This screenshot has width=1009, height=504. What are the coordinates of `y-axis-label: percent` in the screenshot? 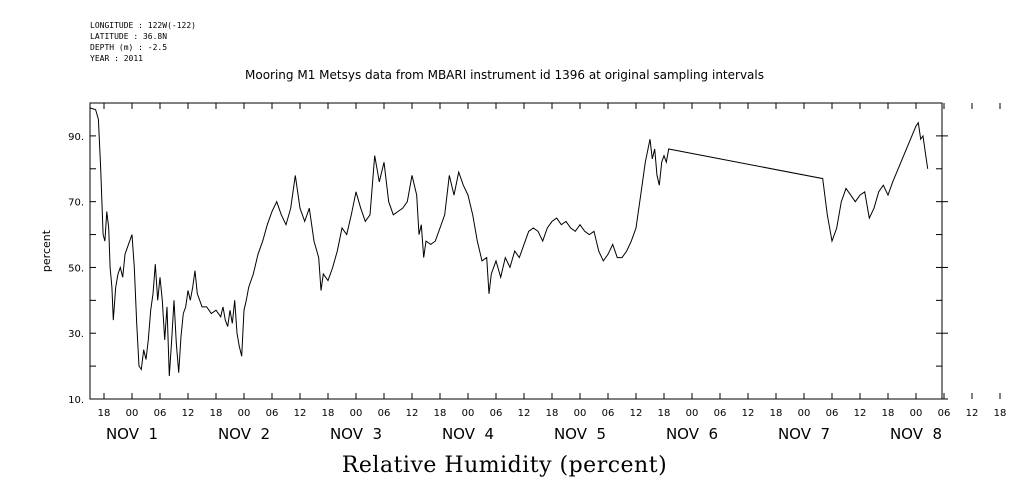 It's located at (46, 250).